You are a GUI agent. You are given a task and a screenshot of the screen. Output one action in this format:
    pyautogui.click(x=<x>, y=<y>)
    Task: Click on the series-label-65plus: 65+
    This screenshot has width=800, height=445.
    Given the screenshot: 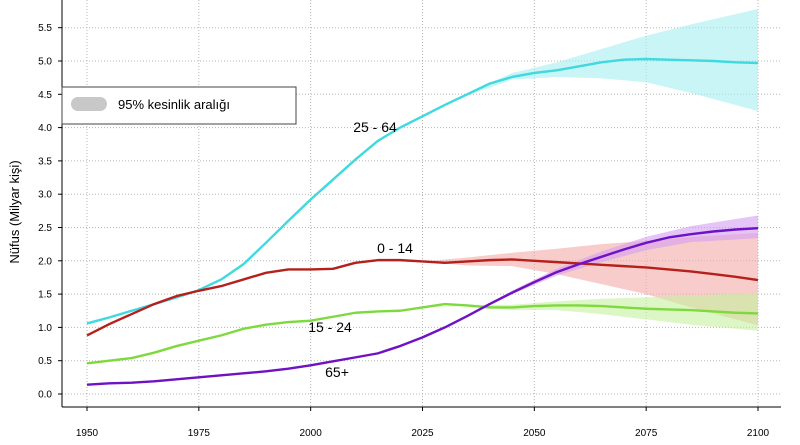 What is the action you would take?
    pyautogui.click(x=337, y=372)
    